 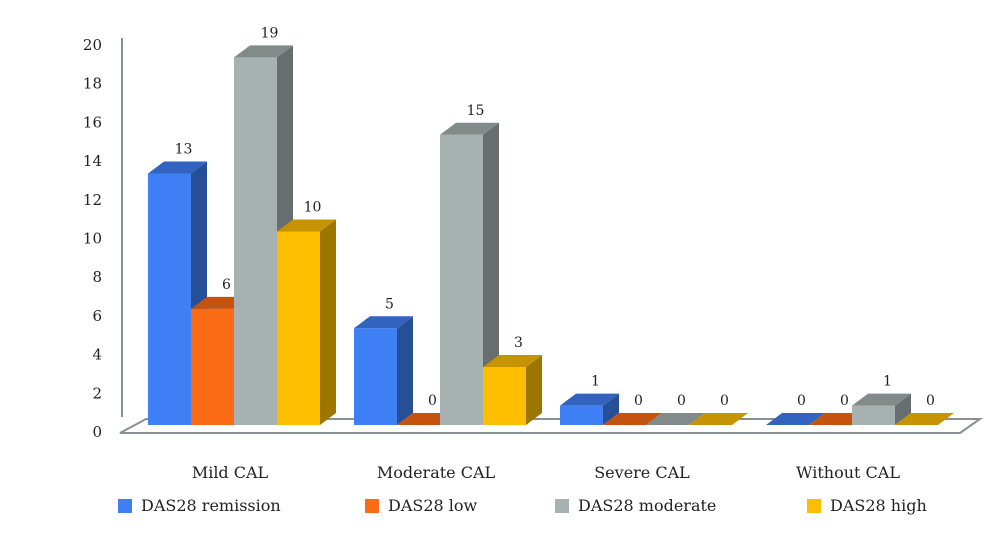 What do you see at coordinates (97, 393) in the screenshot?
I see `y-tick-label: 2` at bounding box center [97, 393].